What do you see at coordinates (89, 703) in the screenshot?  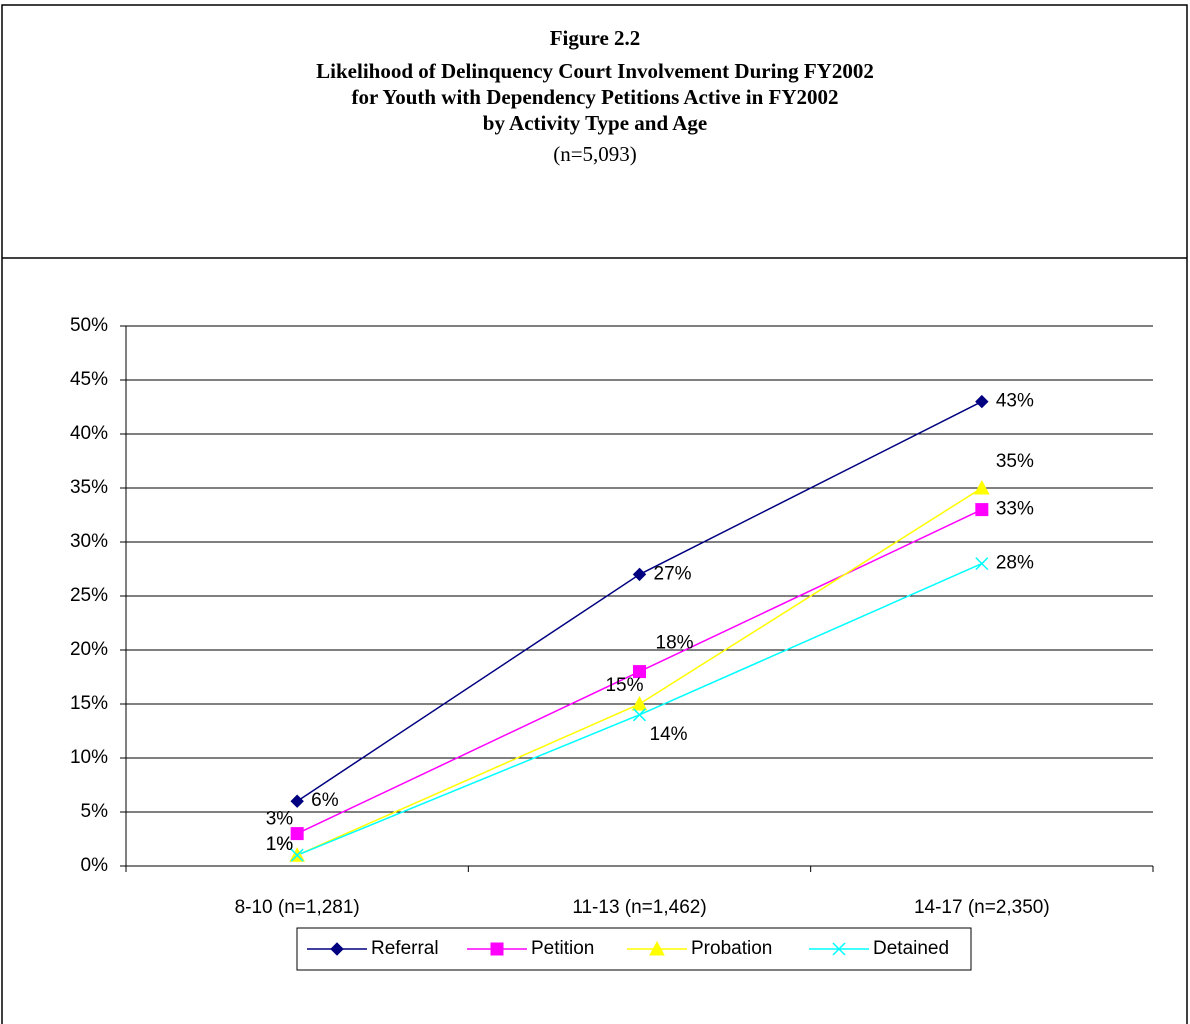 I see `y-tick-label: 15%` at bounding box center [89, 703].